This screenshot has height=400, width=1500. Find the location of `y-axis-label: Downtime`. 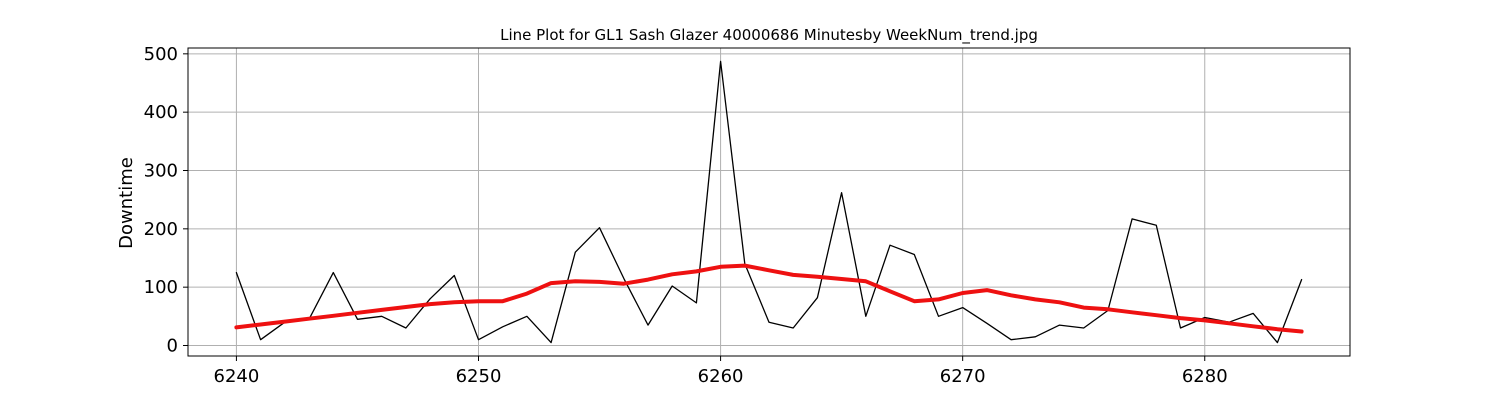

y-axis-label: Downtime is located at coordinates (126, 203).